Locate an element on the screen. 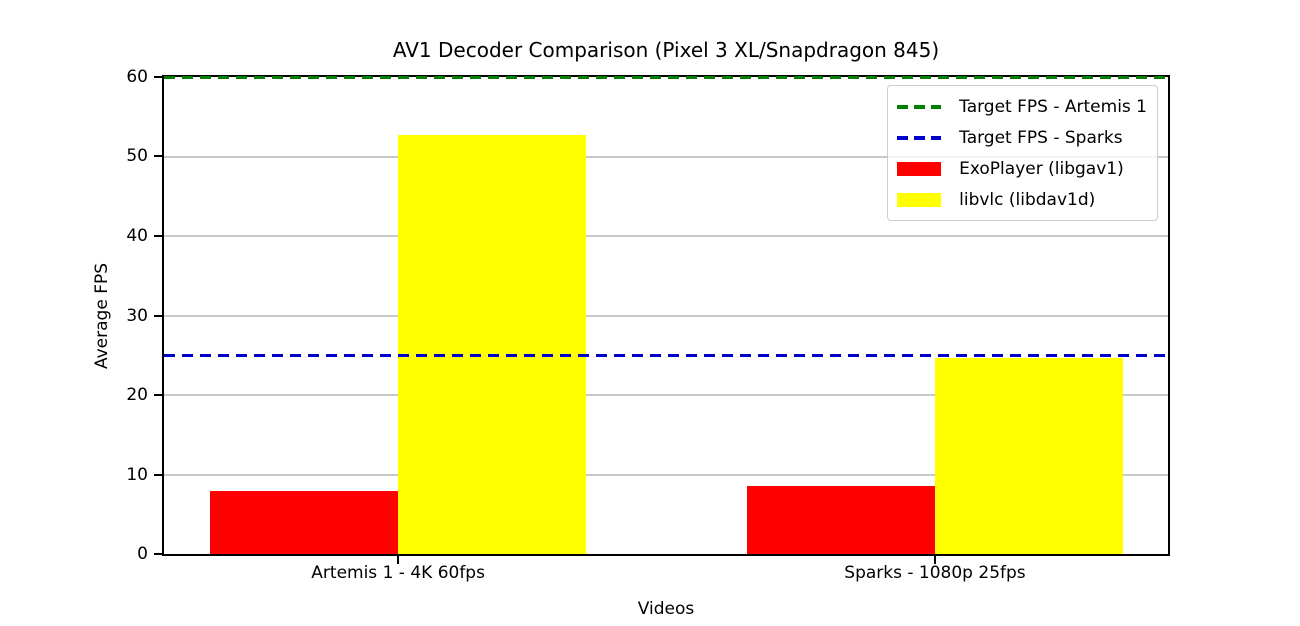  legend-item-exoplayer: ExoPlayer (libgav1) is located at coordinates (1022, 168).